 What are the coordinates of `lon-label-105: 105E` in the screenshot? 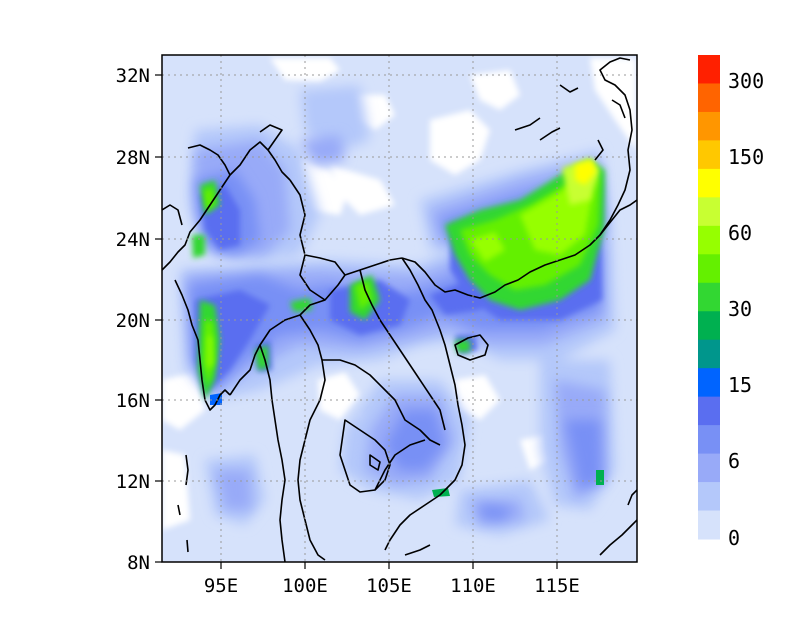 It's located at (389, 586).